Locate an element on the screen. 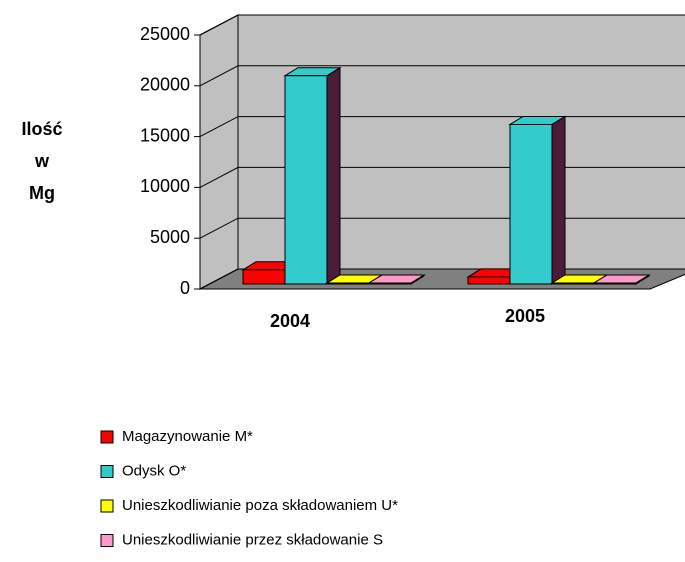 This screenshot has height=562, width=685. y-tick-label: 5000 is located at coordinates (170, 237).